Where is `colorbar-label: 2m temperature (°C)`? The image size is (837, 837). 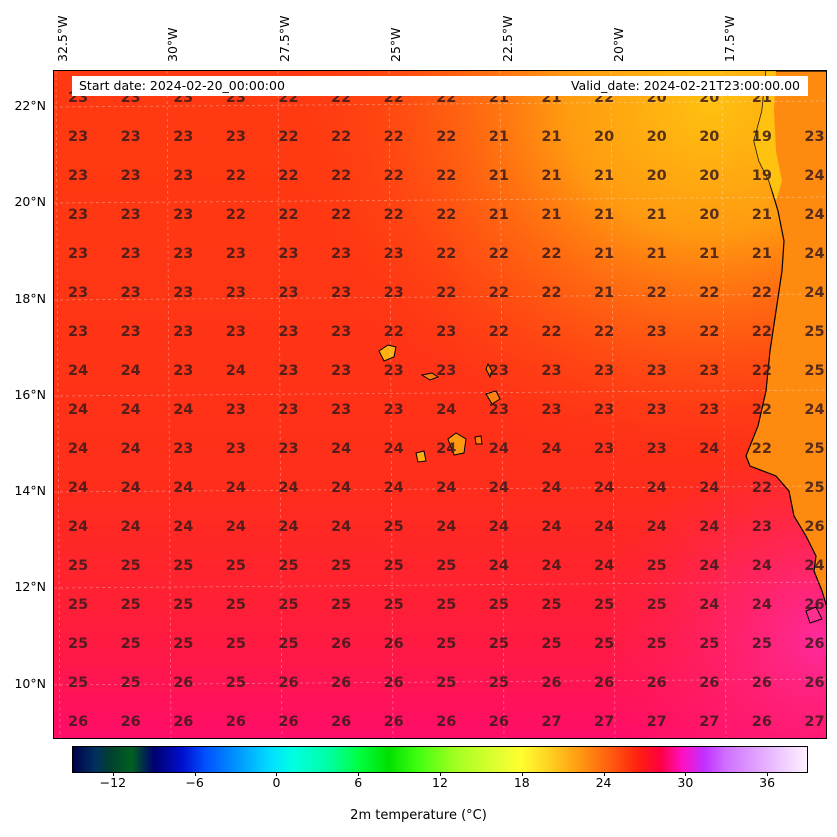 colorbar-label: 2m temperature (°C) is located at coordinates (418, 815).